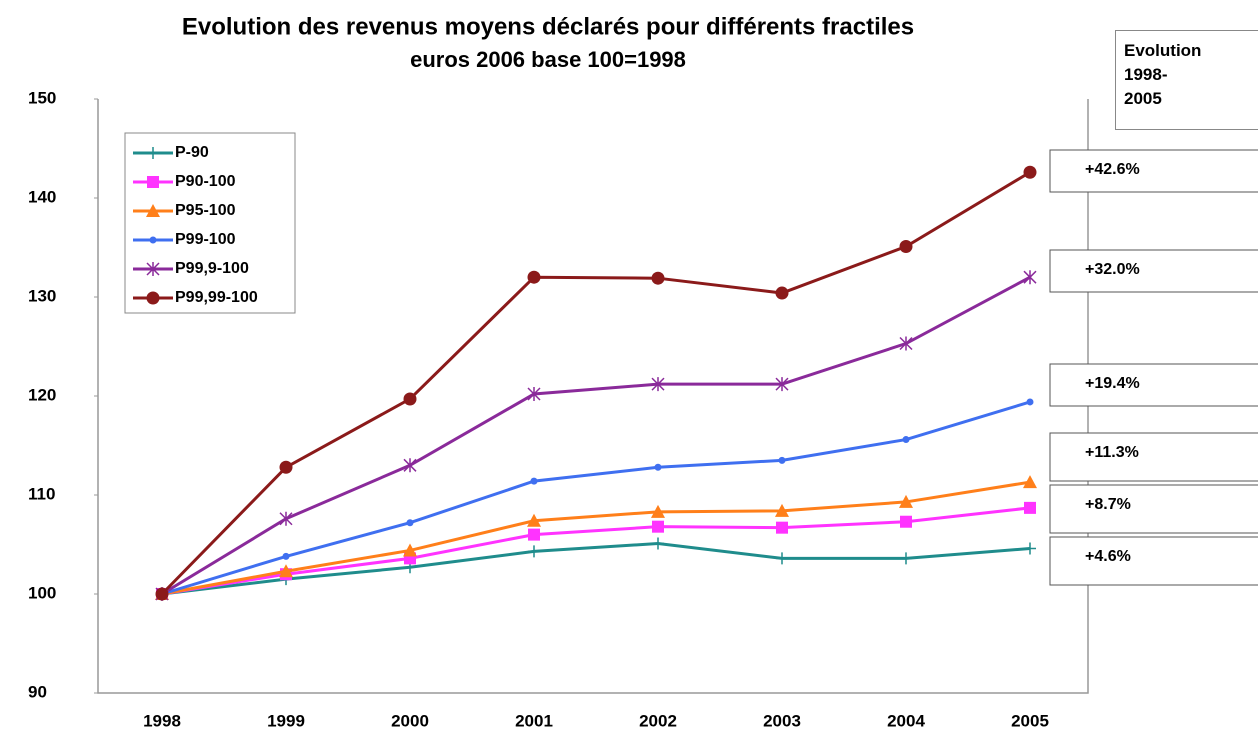 This screenshot has height=737, width=1258. I want to click on x-tick-label: 1998, so click(162, 720).